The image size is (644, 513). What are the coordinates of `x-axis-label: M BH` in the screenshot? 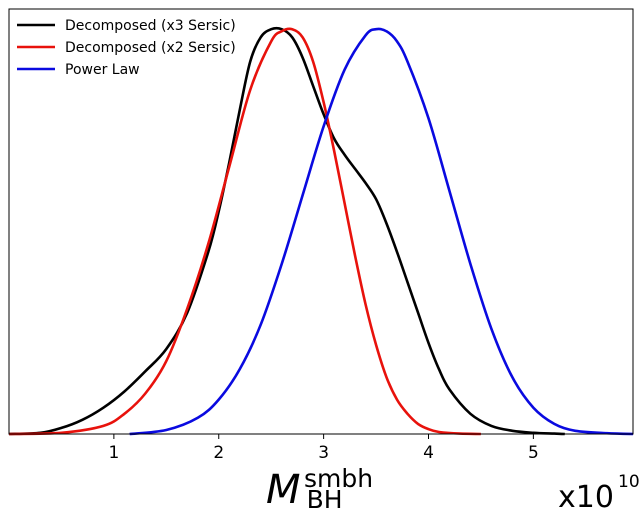 It's located at (304, 490).